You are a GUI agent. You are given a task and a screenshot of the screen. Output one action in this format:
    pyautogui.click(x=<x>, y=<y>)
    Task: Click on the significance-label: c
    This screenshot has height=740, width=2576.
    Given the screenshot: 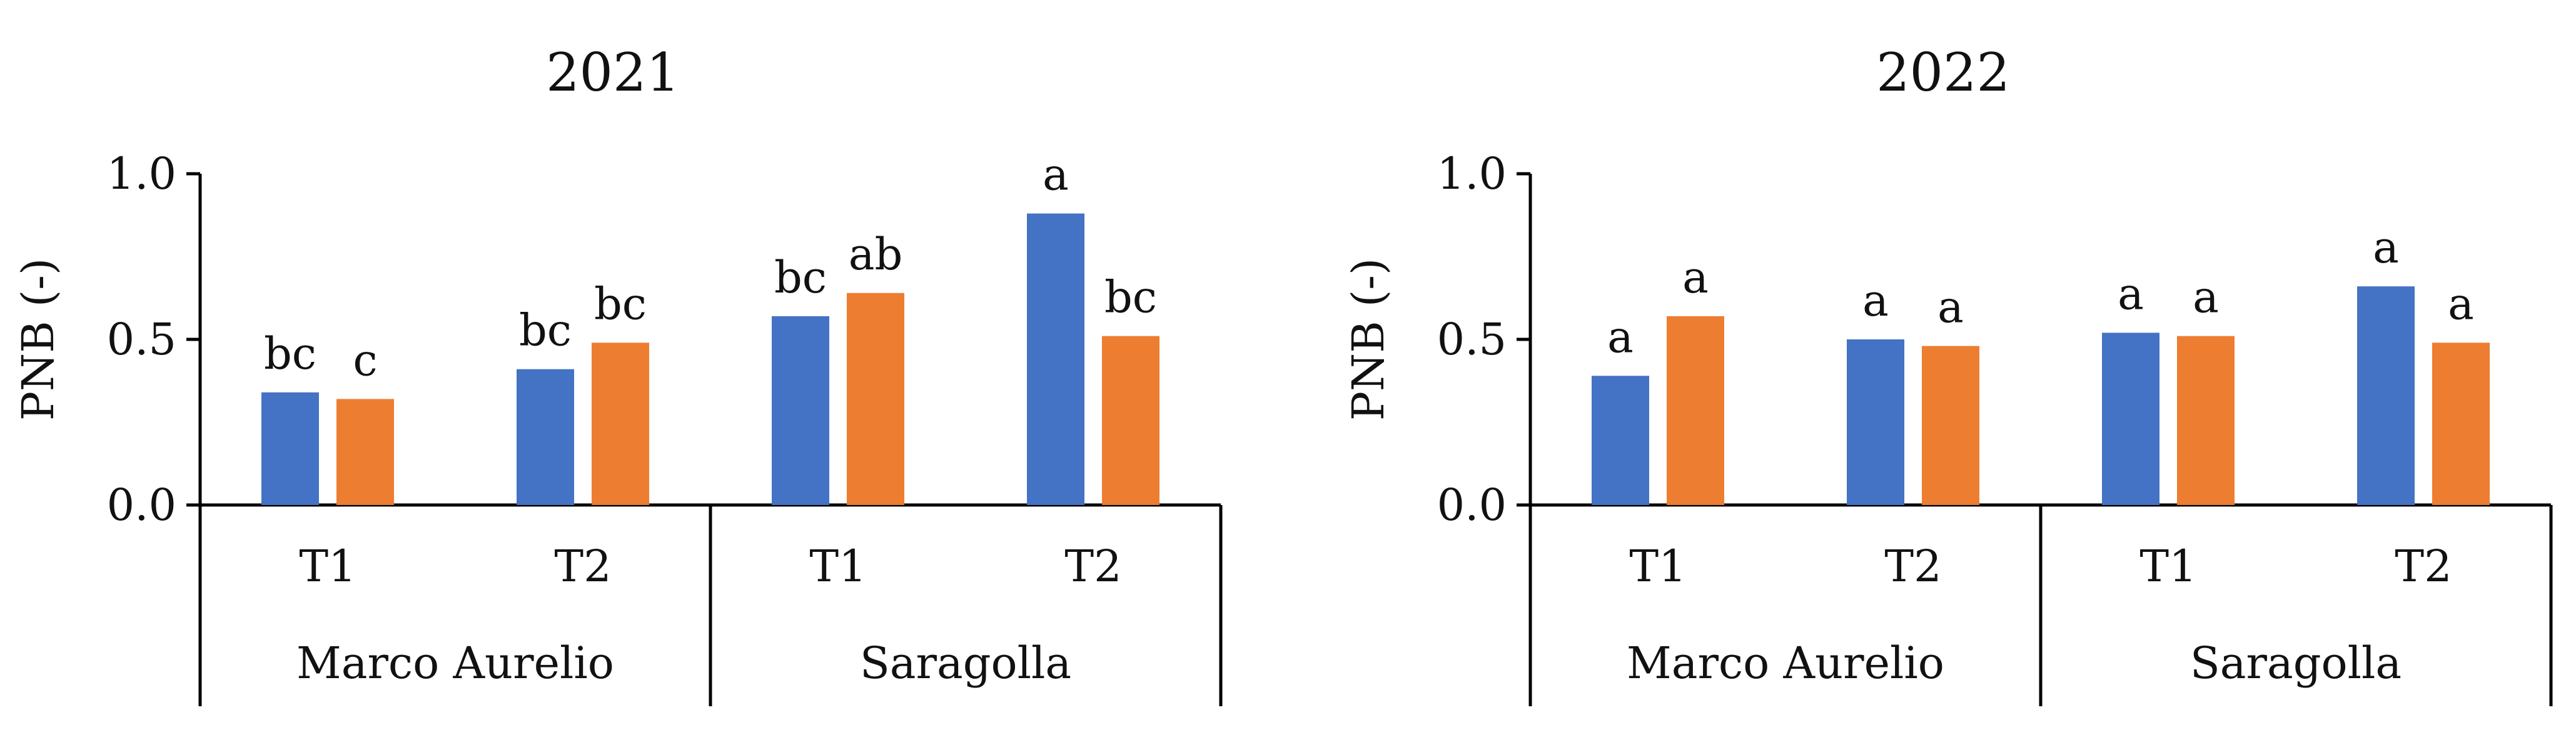 What is the action you would take?
    pyautogui.click(x=365, y=360)
    